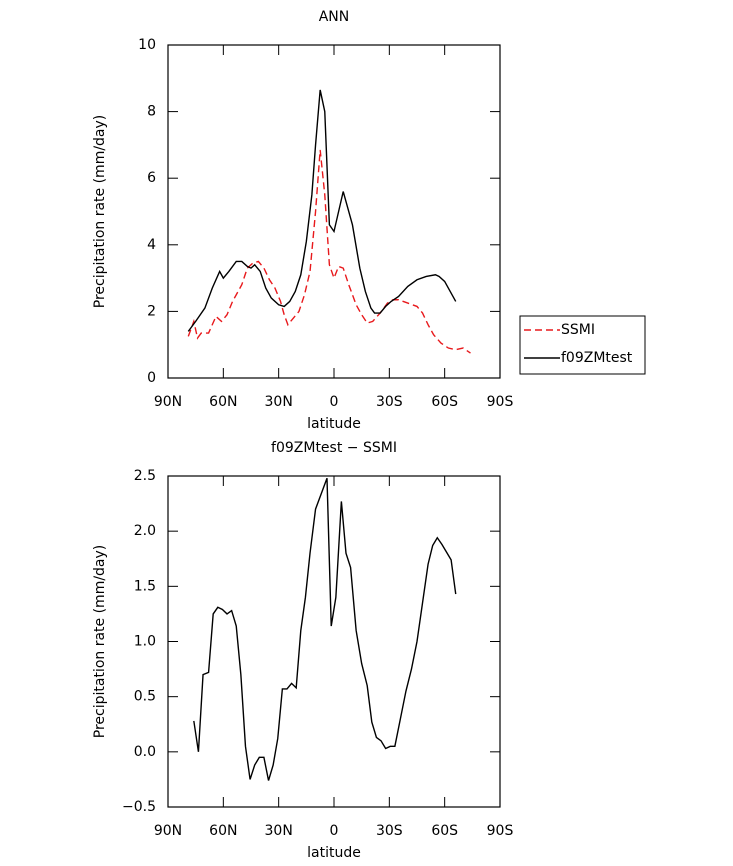 This screenshot has width=733, height=866. I want to click on y-tick-label: 0.0, so click(145, 752).